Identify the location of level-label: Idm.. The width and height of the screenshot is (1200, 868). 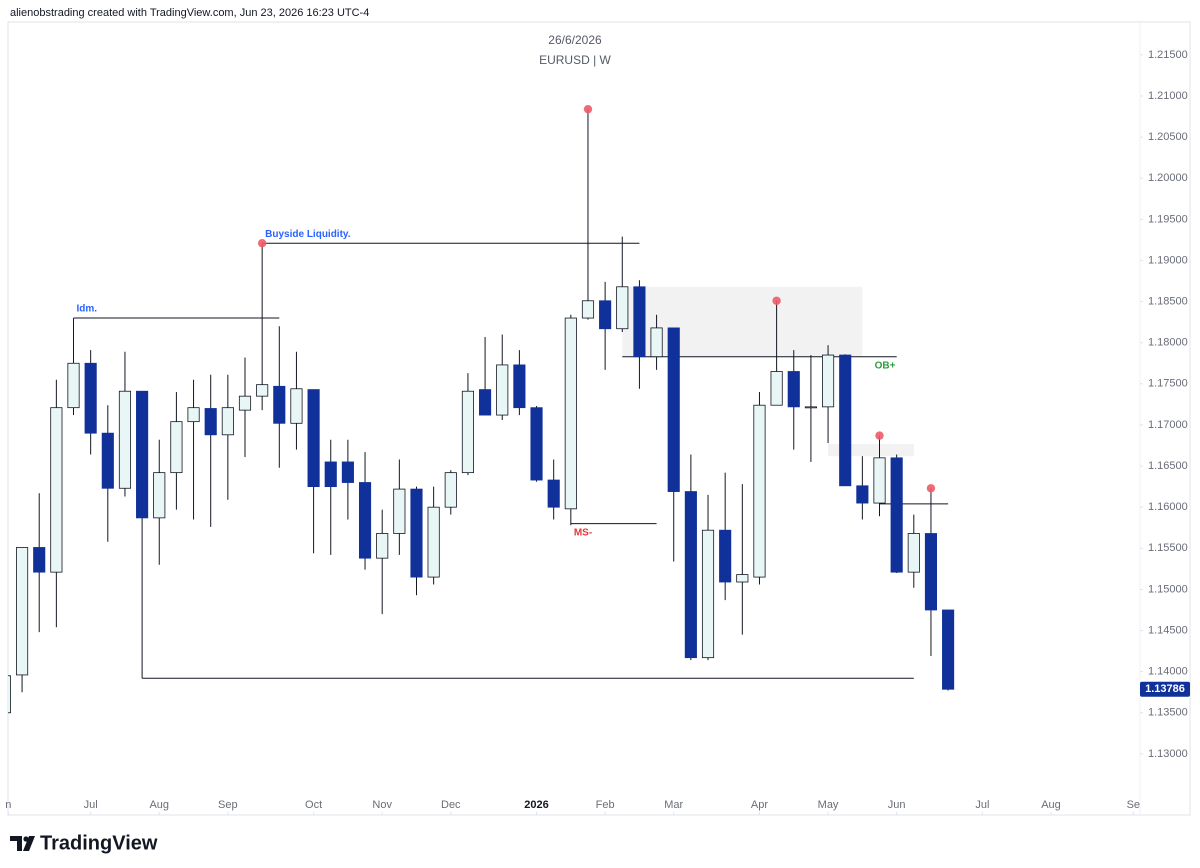
(87, 309).